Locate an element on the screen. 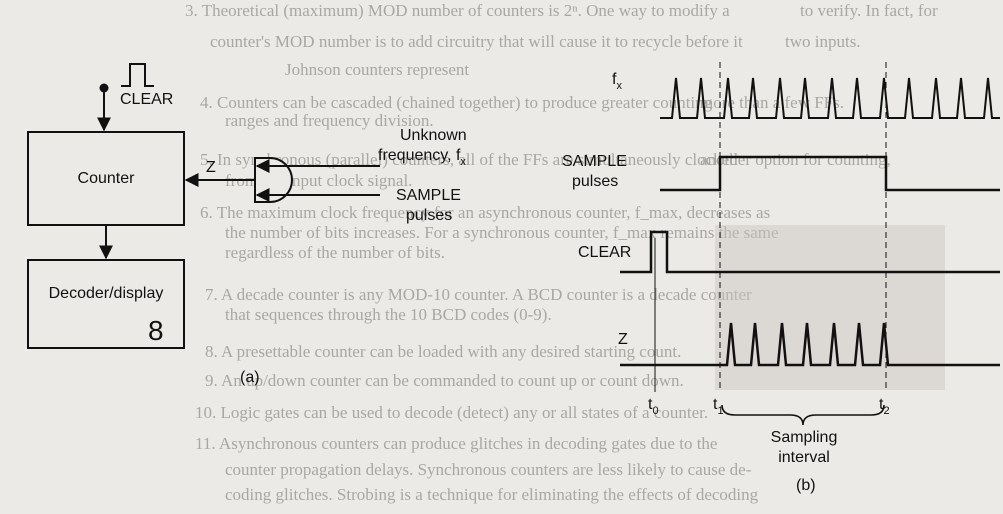 This screenshot has width=1003, height=514. interval-label: interval is located at coordinates (804, 457).